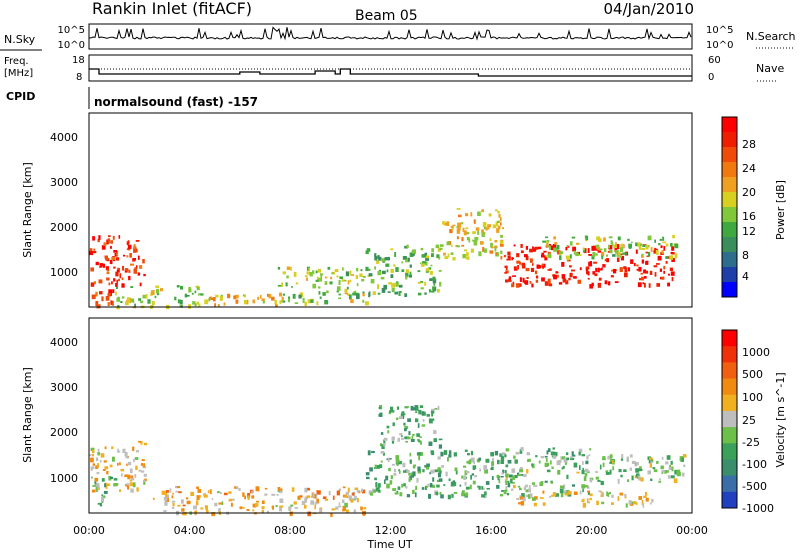  I want to click on power-ytick-3000: 3000, so click(64, 182).